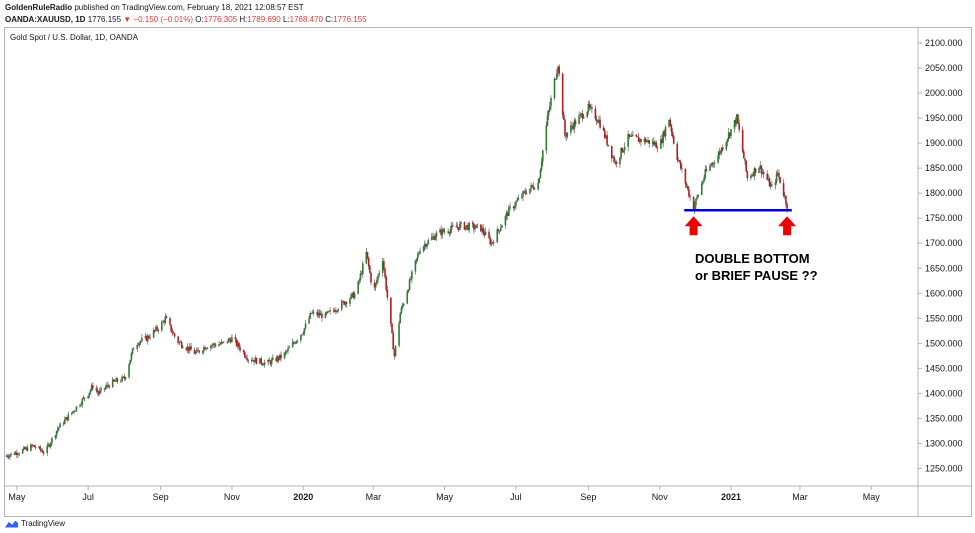 This screenshot has height=533, width=975. What do you see at coordinates (944, 468) in the screenshot?
I see `y-tick-label: 1250.000` at bounding box center [944, 468].